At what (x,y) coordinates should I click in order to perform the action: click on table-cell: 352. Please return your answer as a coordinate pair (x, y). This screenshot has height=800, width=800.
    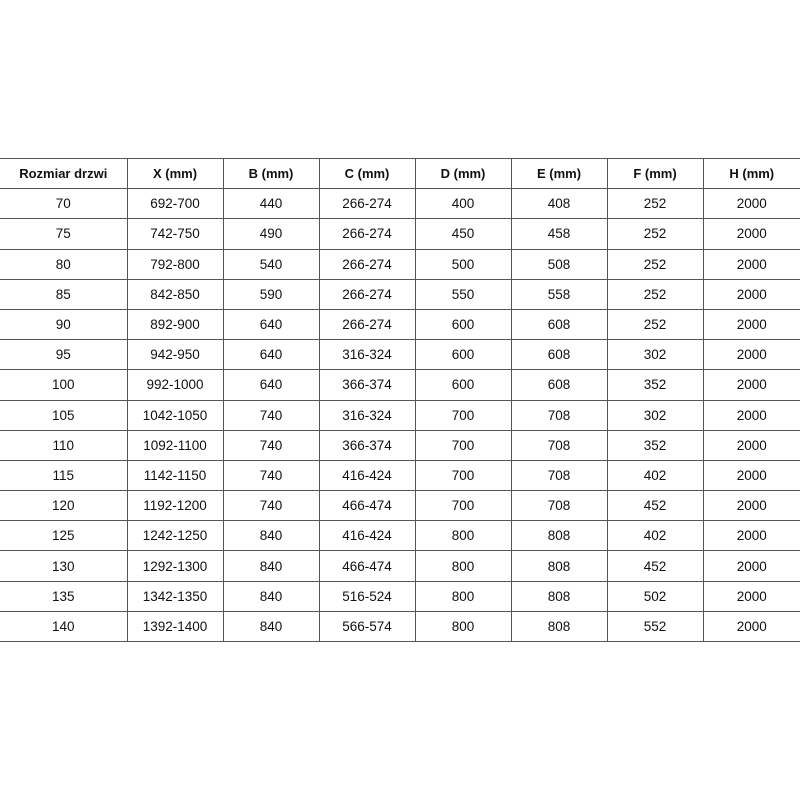
    Looking at the image, I should click on (655, 445).